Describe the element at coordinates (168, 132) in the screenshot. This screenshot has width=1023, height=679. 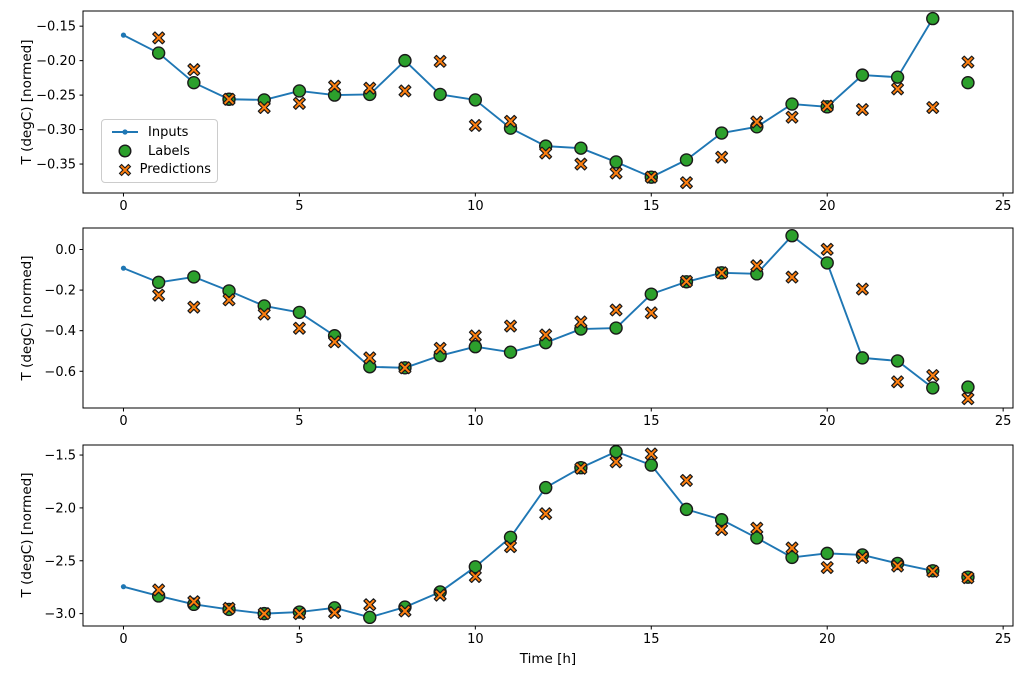
I see `legend-label-inputs: Inputs` at that location.